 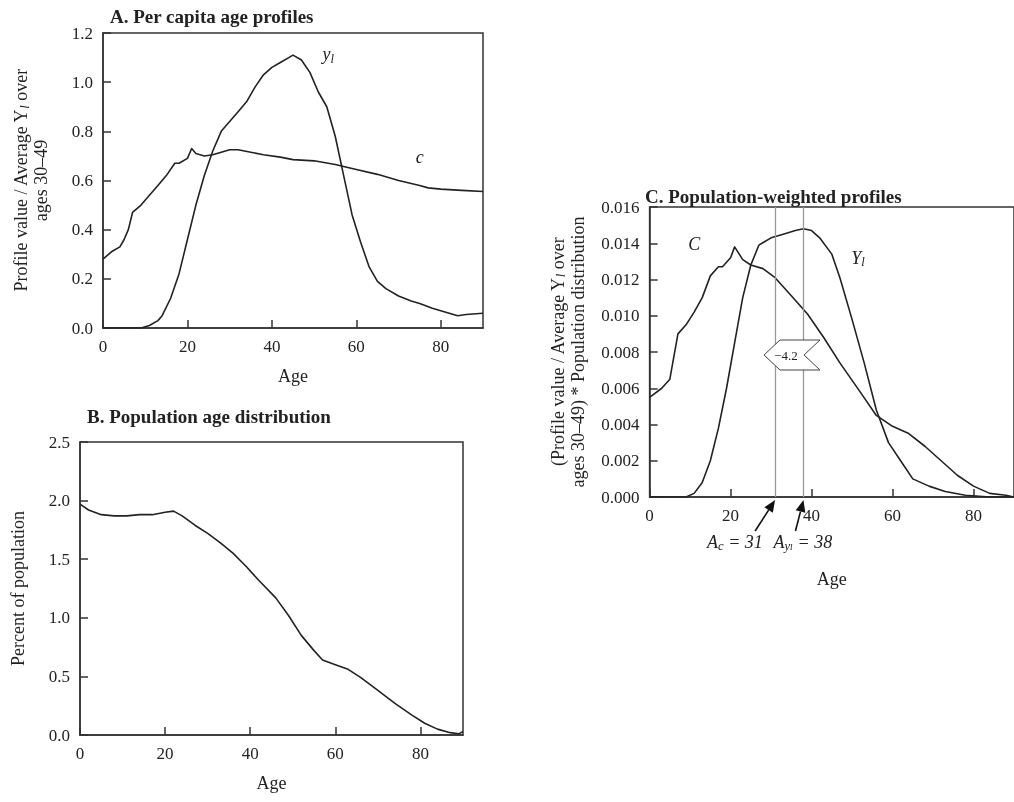 What do you see at coordinates (620, 207) in the screenshot?
I see `y-tick-label: 0.016` at bounding box center [620, 207].